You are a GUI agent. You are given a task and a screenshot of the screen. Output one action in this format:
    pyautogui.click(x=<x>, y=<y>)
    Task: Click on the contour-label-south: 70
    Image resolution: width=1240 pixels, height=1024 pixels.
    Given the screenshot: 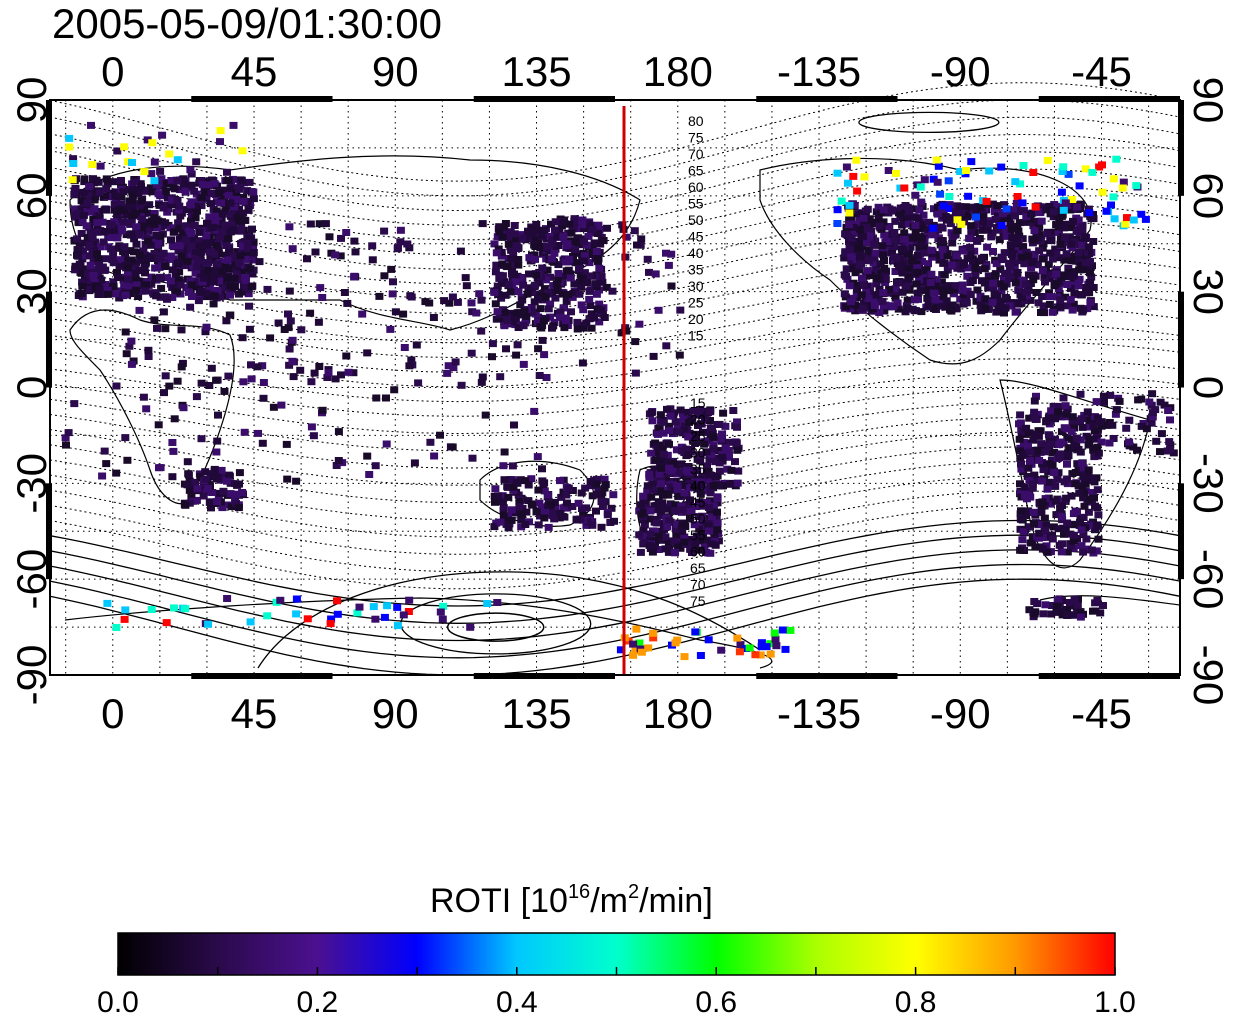 What is the action you would take?
    pyautogui.click(x=698, y=585)
    